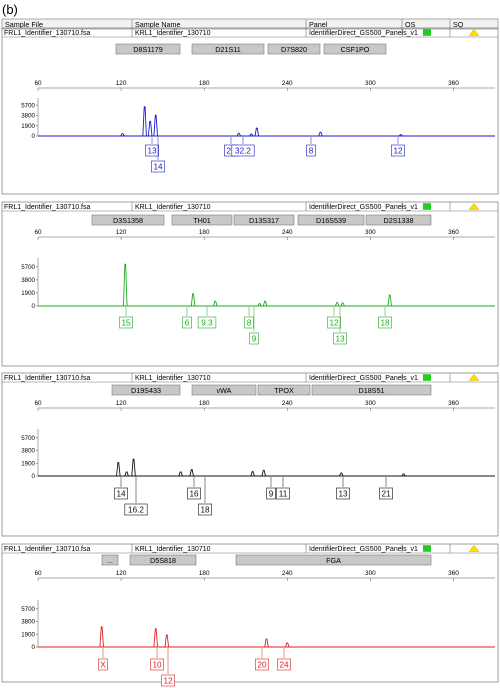 This screenshot has width=500, height=688. I want to click on locus-marker-label: D18S51, so click(372, 390).